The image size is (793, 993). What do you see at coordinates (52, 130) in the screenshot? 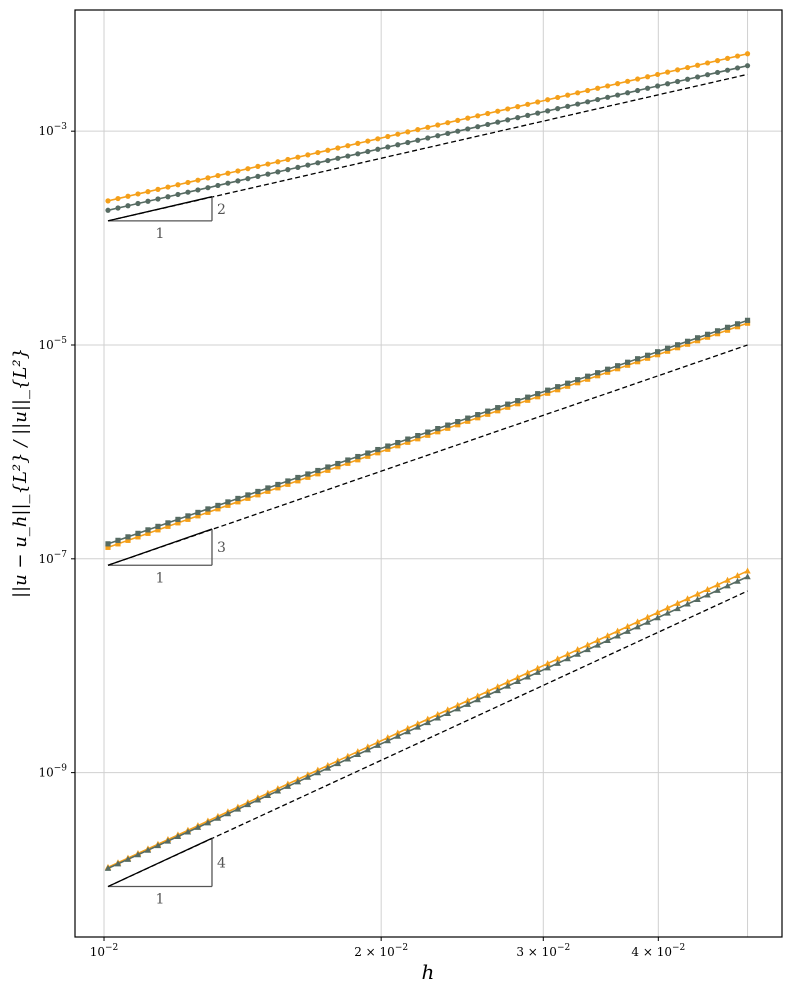
I see `y-tick-label: 10⁻³` at bounding box center [52, 130].